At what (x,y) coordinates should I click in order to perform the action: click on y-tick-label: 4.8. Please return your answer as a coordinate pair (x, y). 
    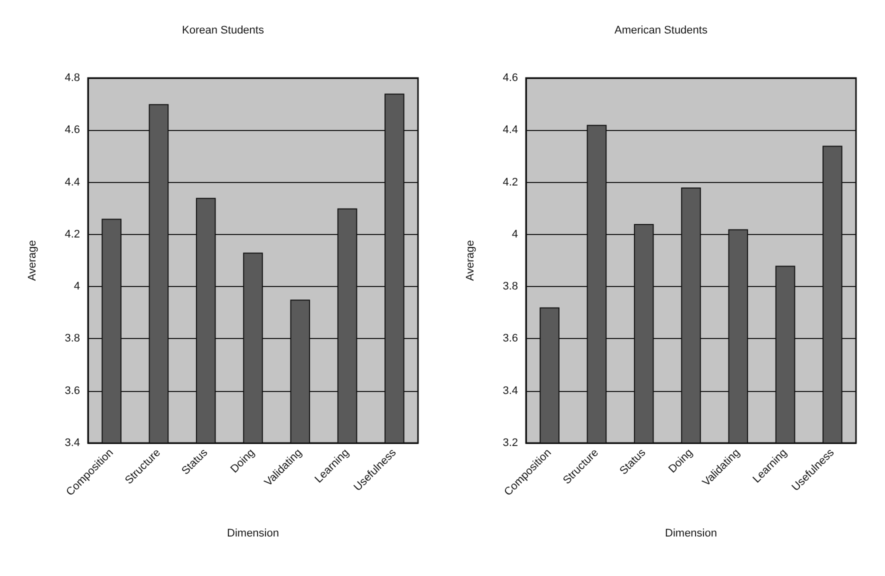
    Looking at the image, I should click on (72, 78).